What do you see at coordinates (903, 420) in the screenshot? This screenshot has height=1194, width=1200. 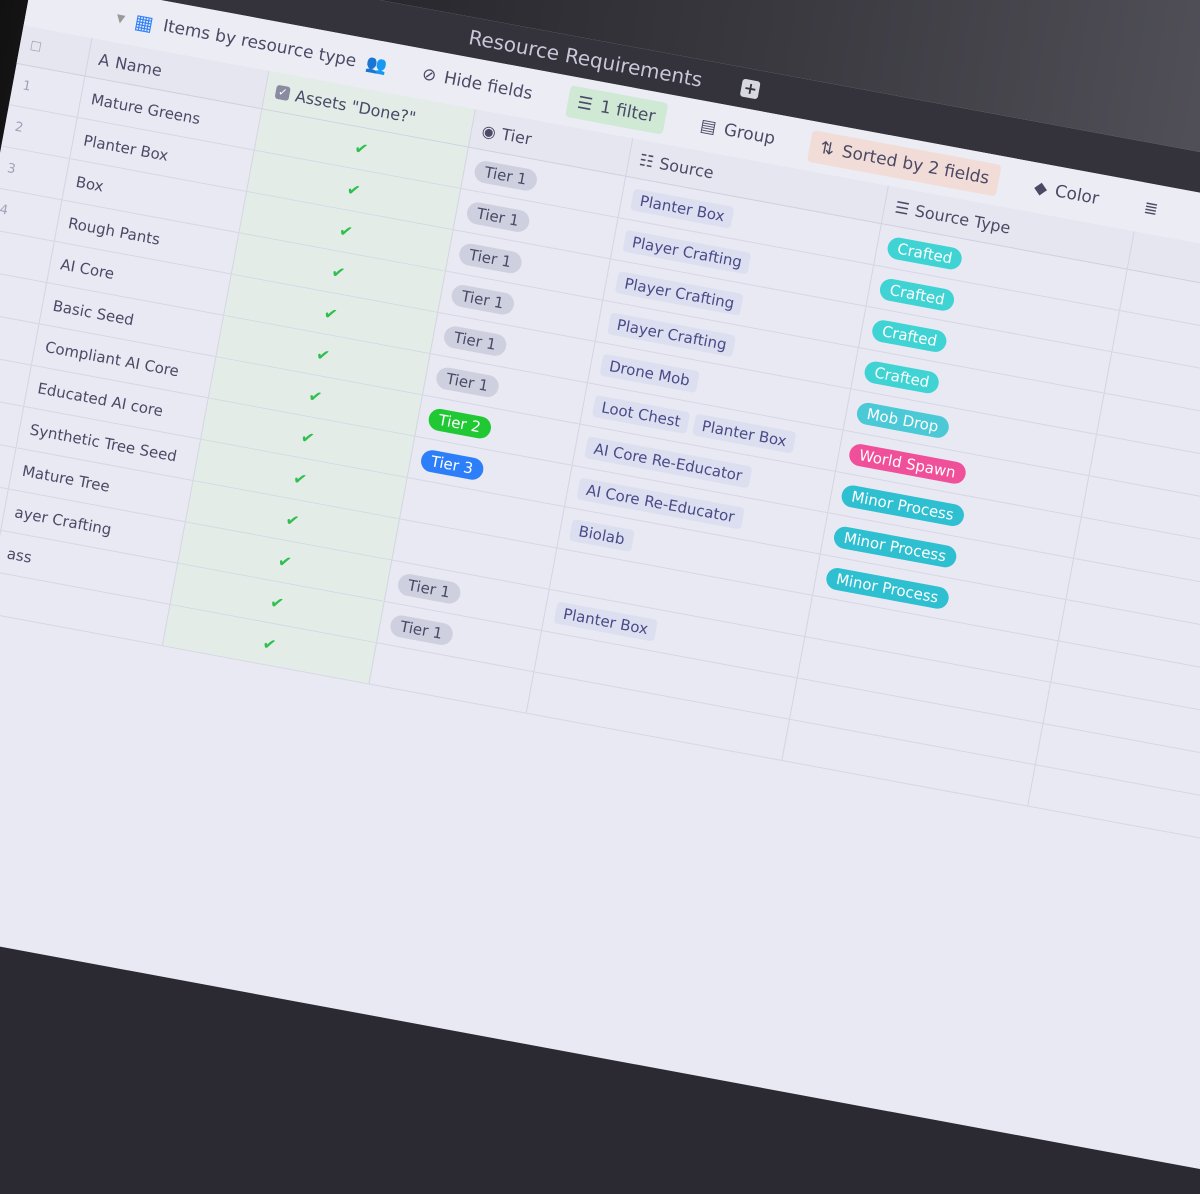 I see `source-type-badge: Mob Drop` at bounding box center [903, 420].